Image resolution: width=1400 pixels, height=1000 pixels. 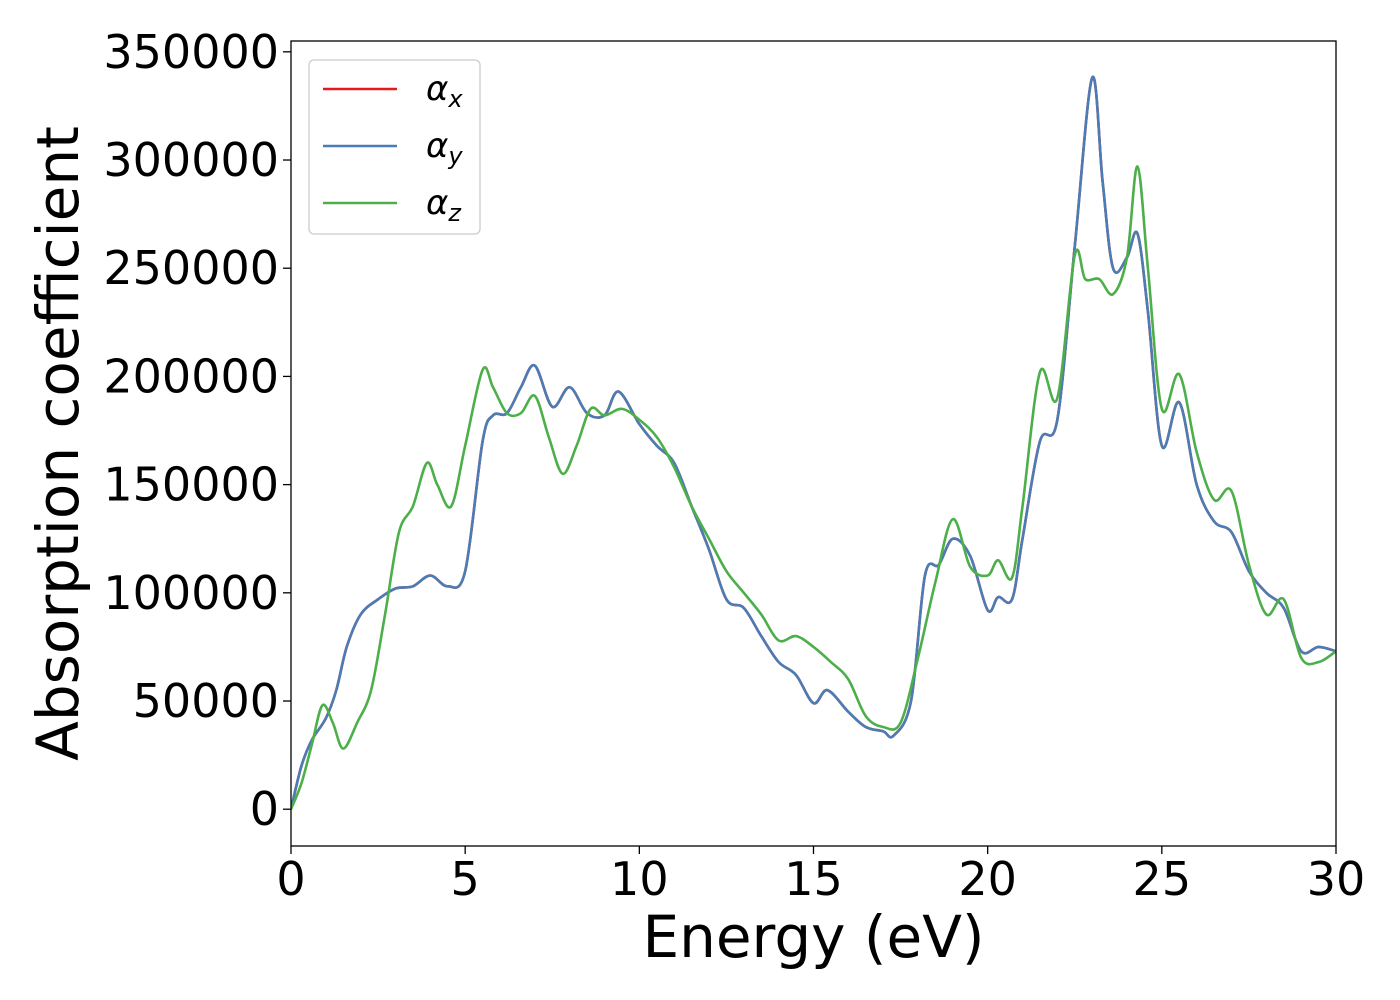 What do you see at coordinates (191, 485) in the screenshot?
I see `y-tick-label: 150000` at bounding box center [191, 485].